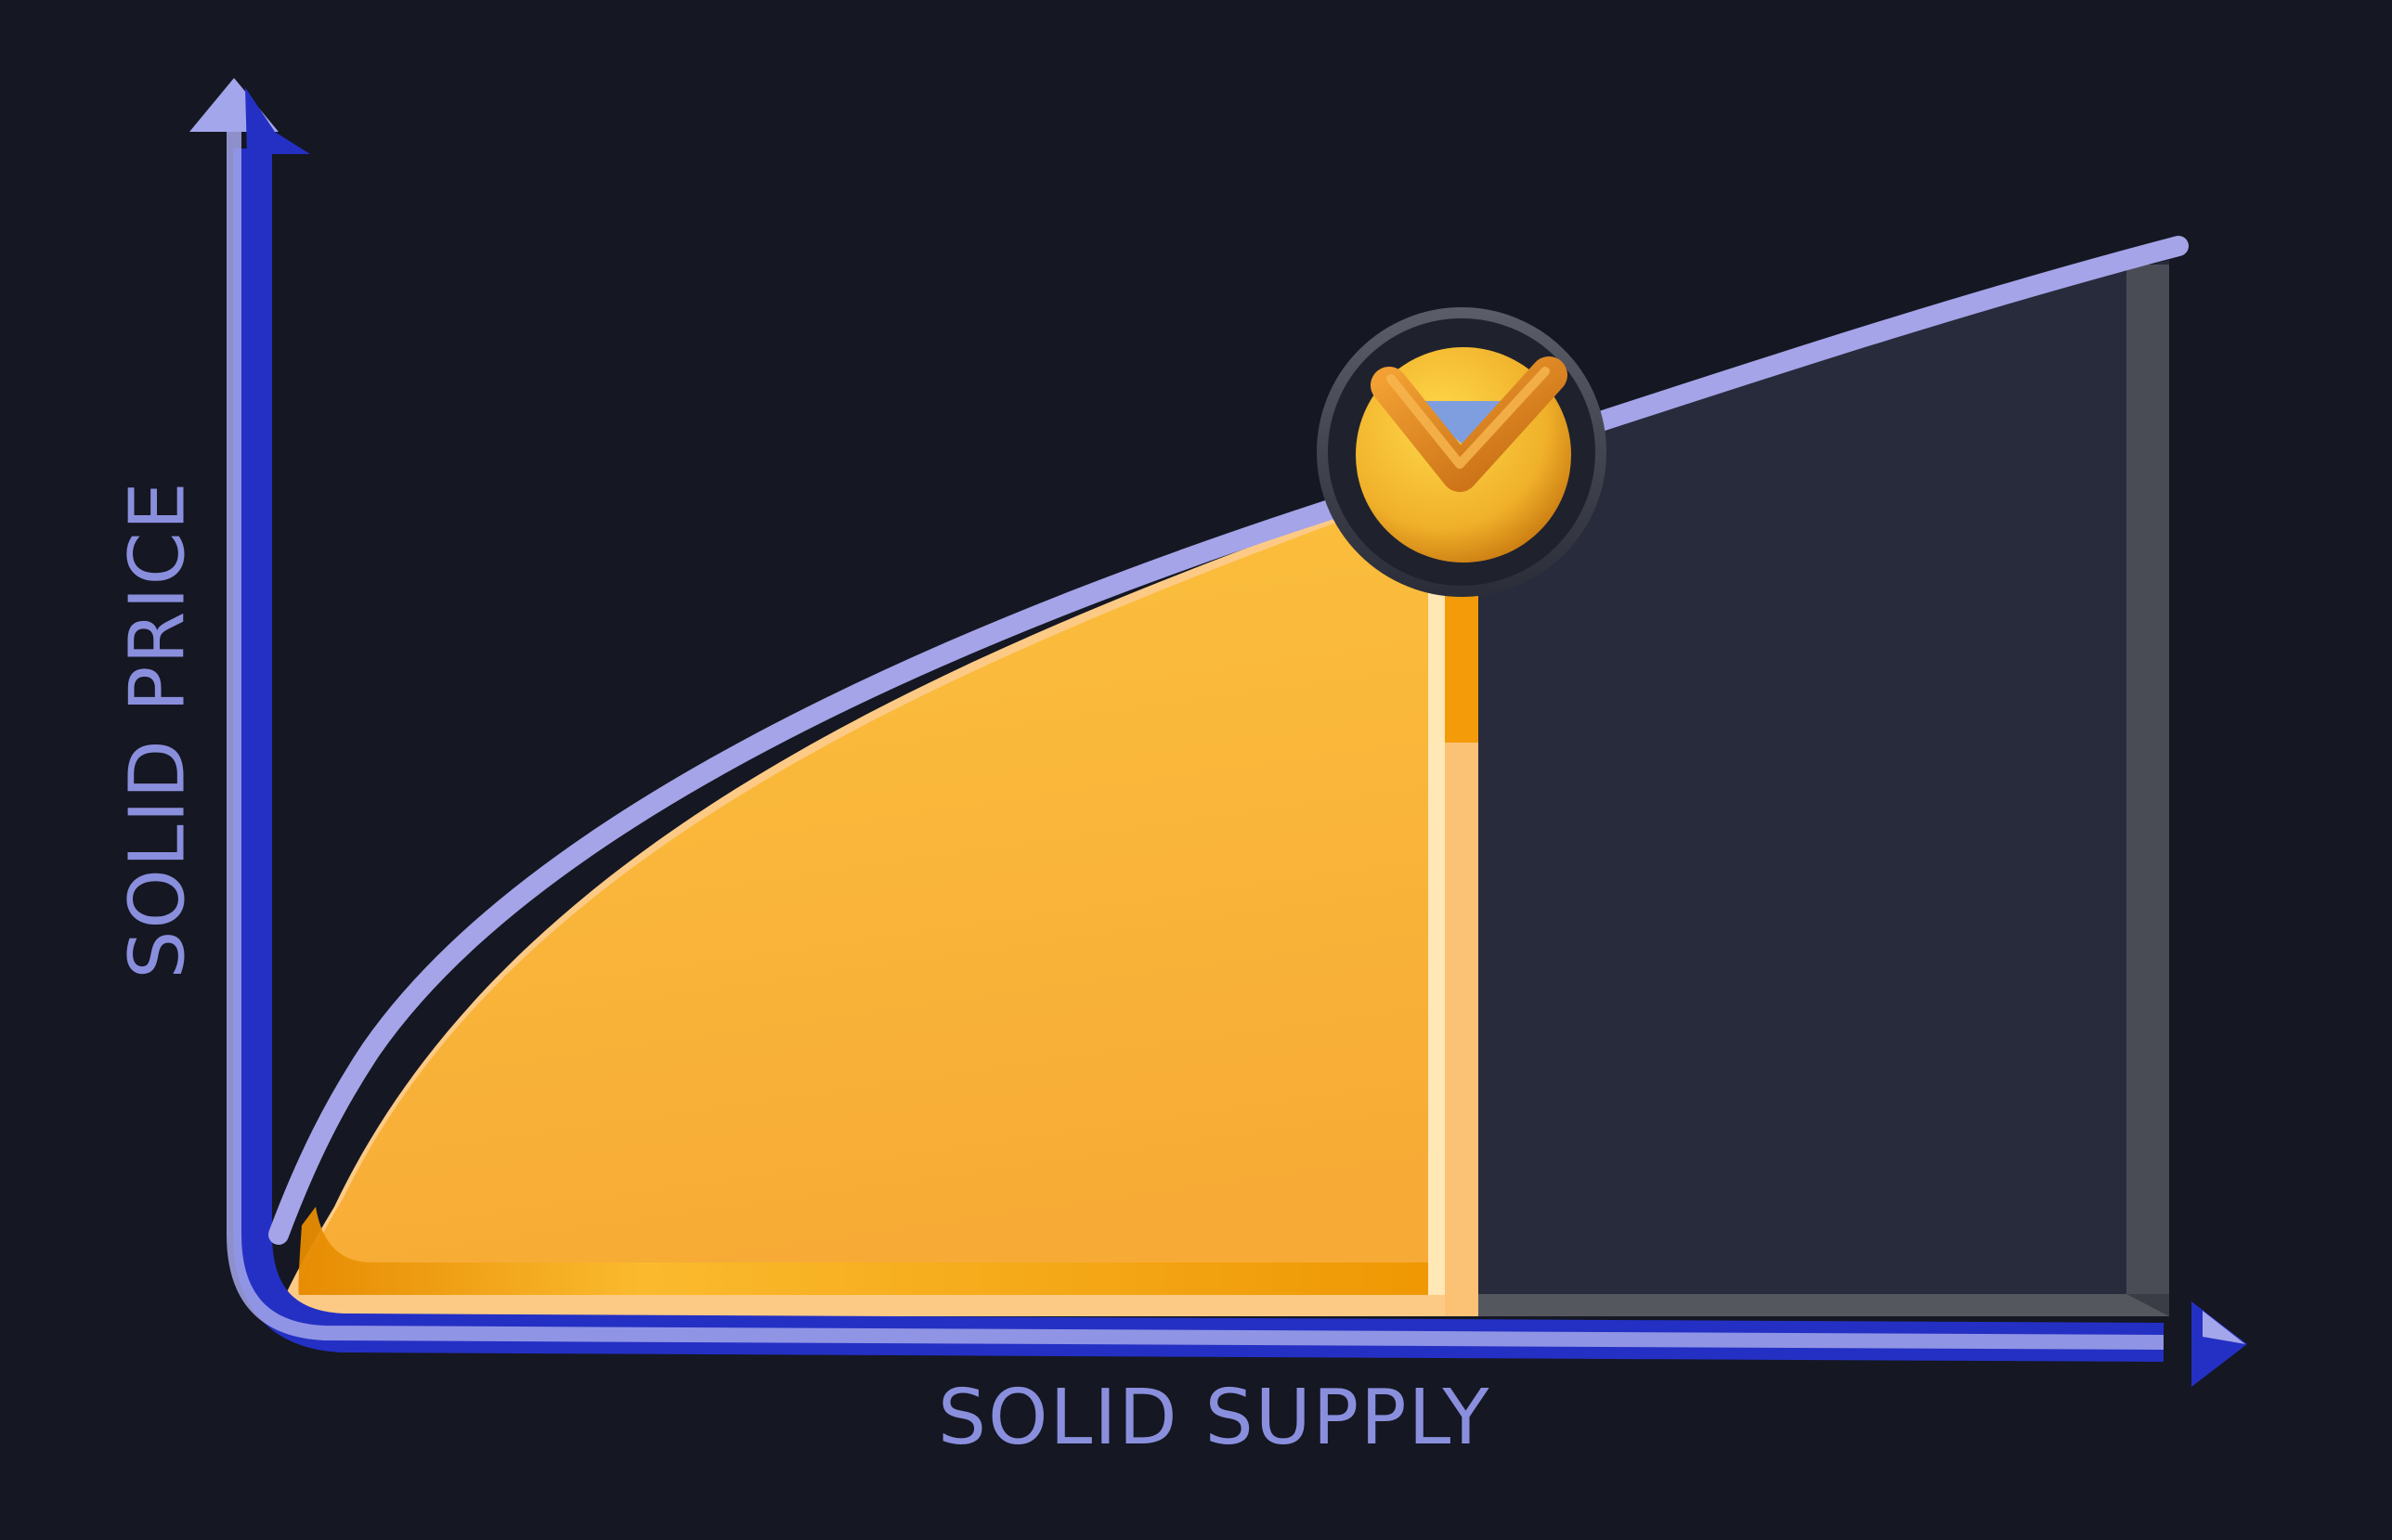  I want to click on y-axis-title: SOLID PRICE, so click(157, 730).